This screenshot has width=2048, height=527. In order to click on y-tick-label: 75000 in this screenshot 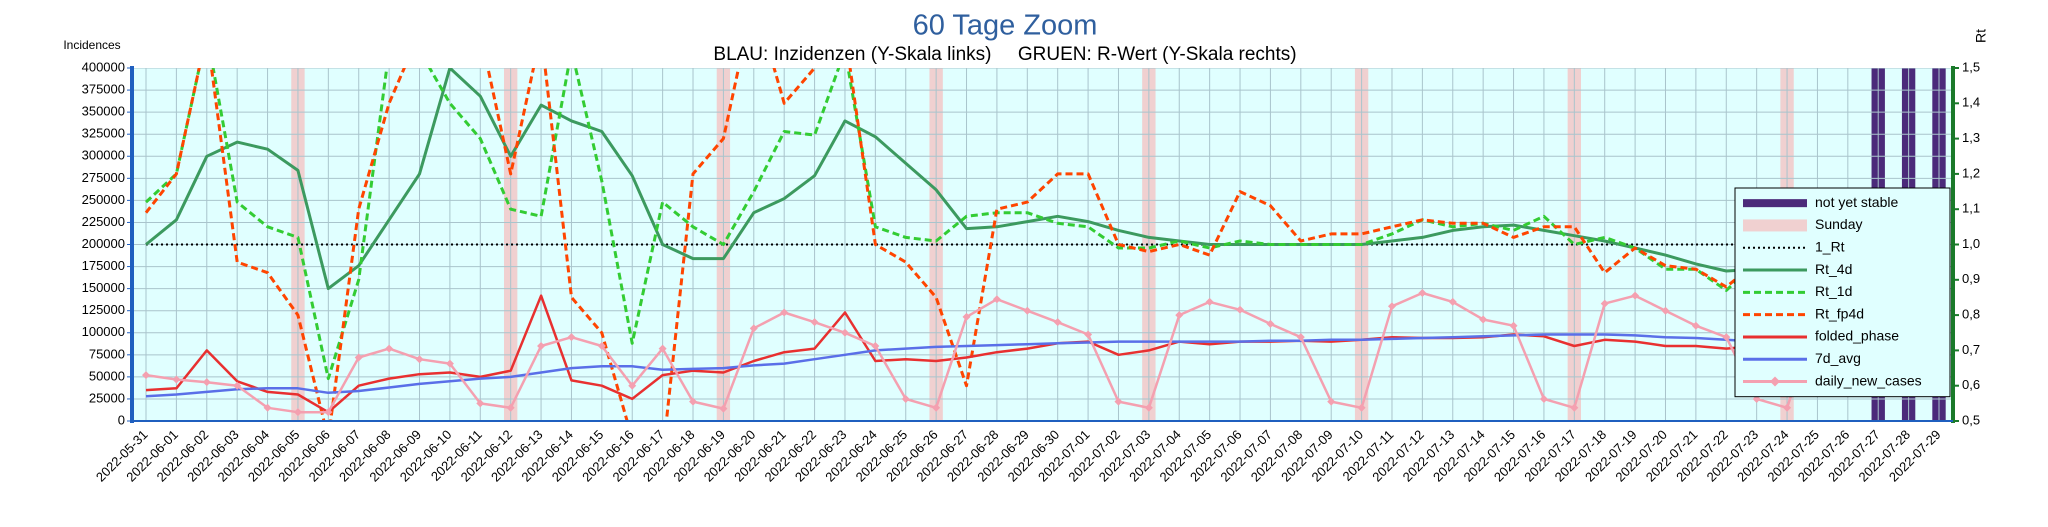, I will do `click(107, 353)`.